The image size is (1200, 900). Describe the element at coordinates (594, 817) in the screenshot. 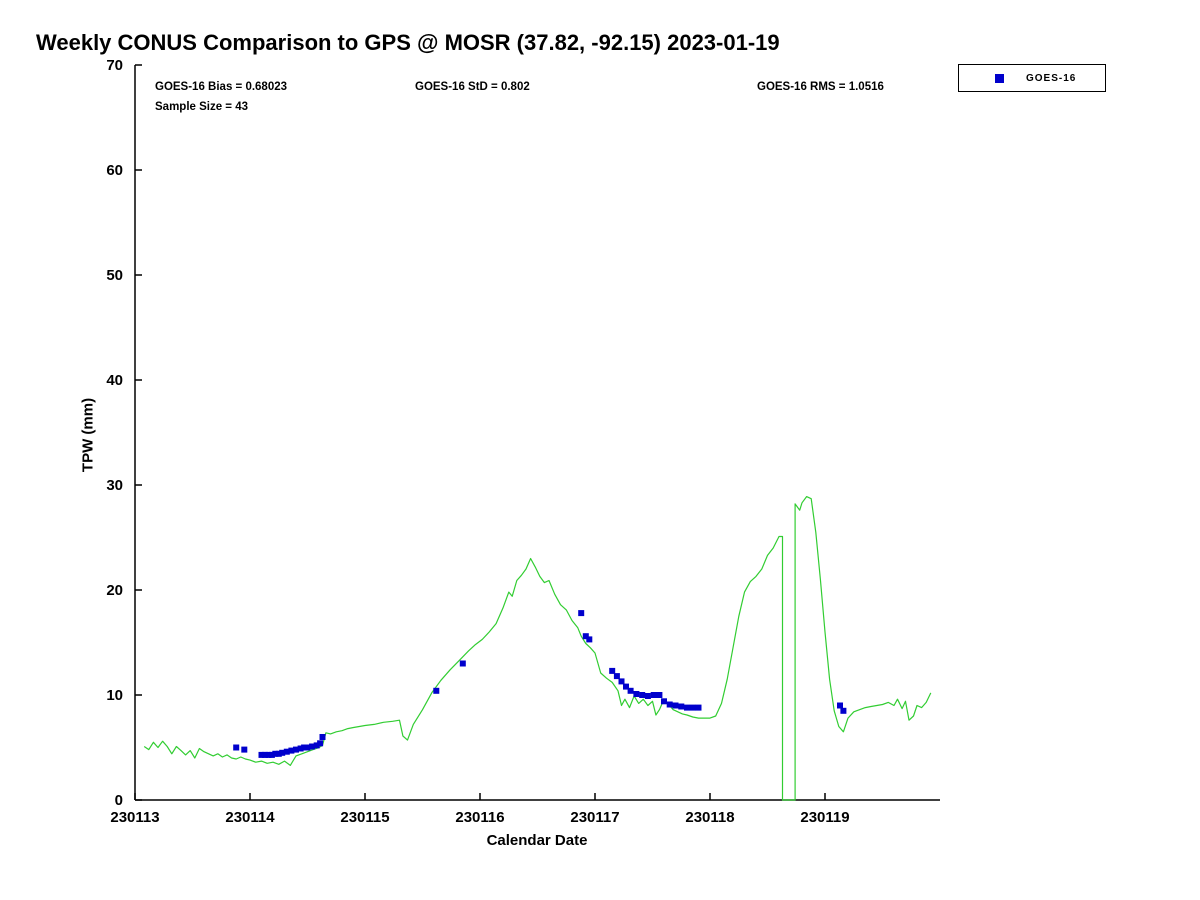

I see `x-tick-label: 230117` at that location.